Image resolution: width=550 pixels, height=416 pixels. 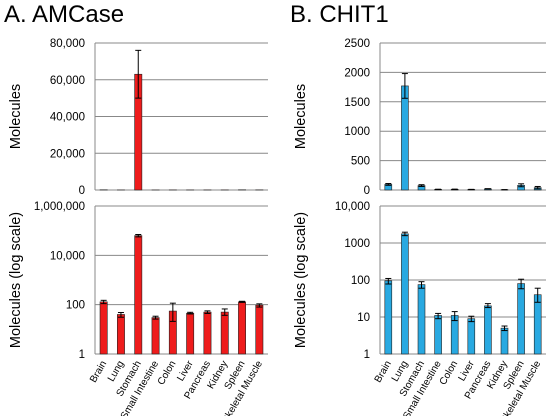 I want to click on panel-title-amcase: A. AMCase, so click(x=64, y=14).